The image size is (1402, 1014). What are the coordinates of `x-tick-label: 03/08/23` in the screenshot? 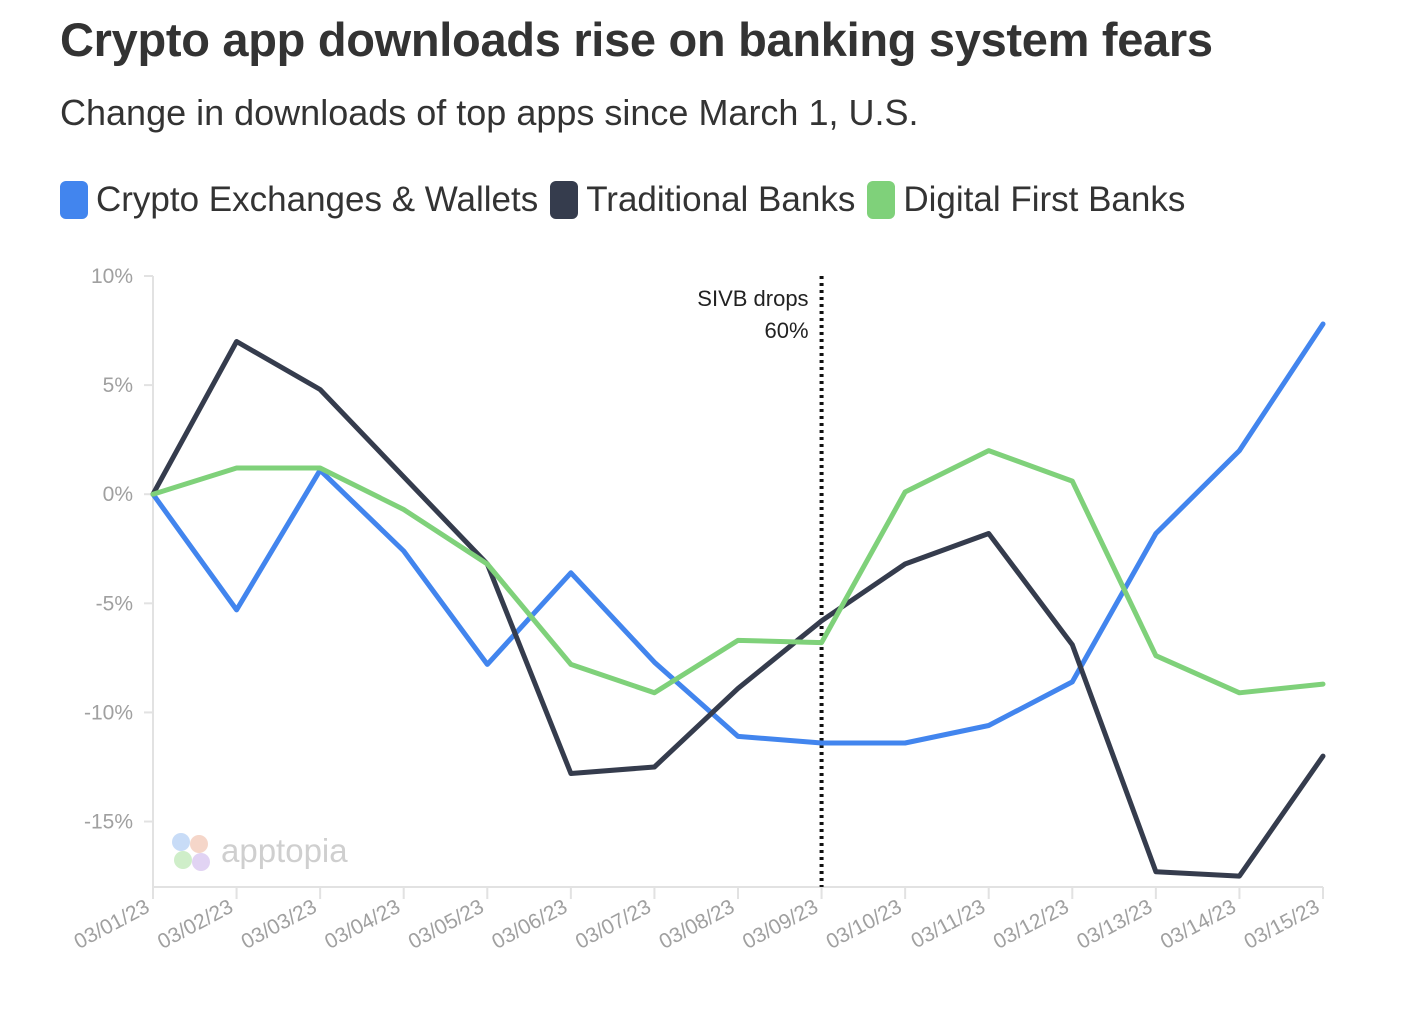 It's located at (696, 924).